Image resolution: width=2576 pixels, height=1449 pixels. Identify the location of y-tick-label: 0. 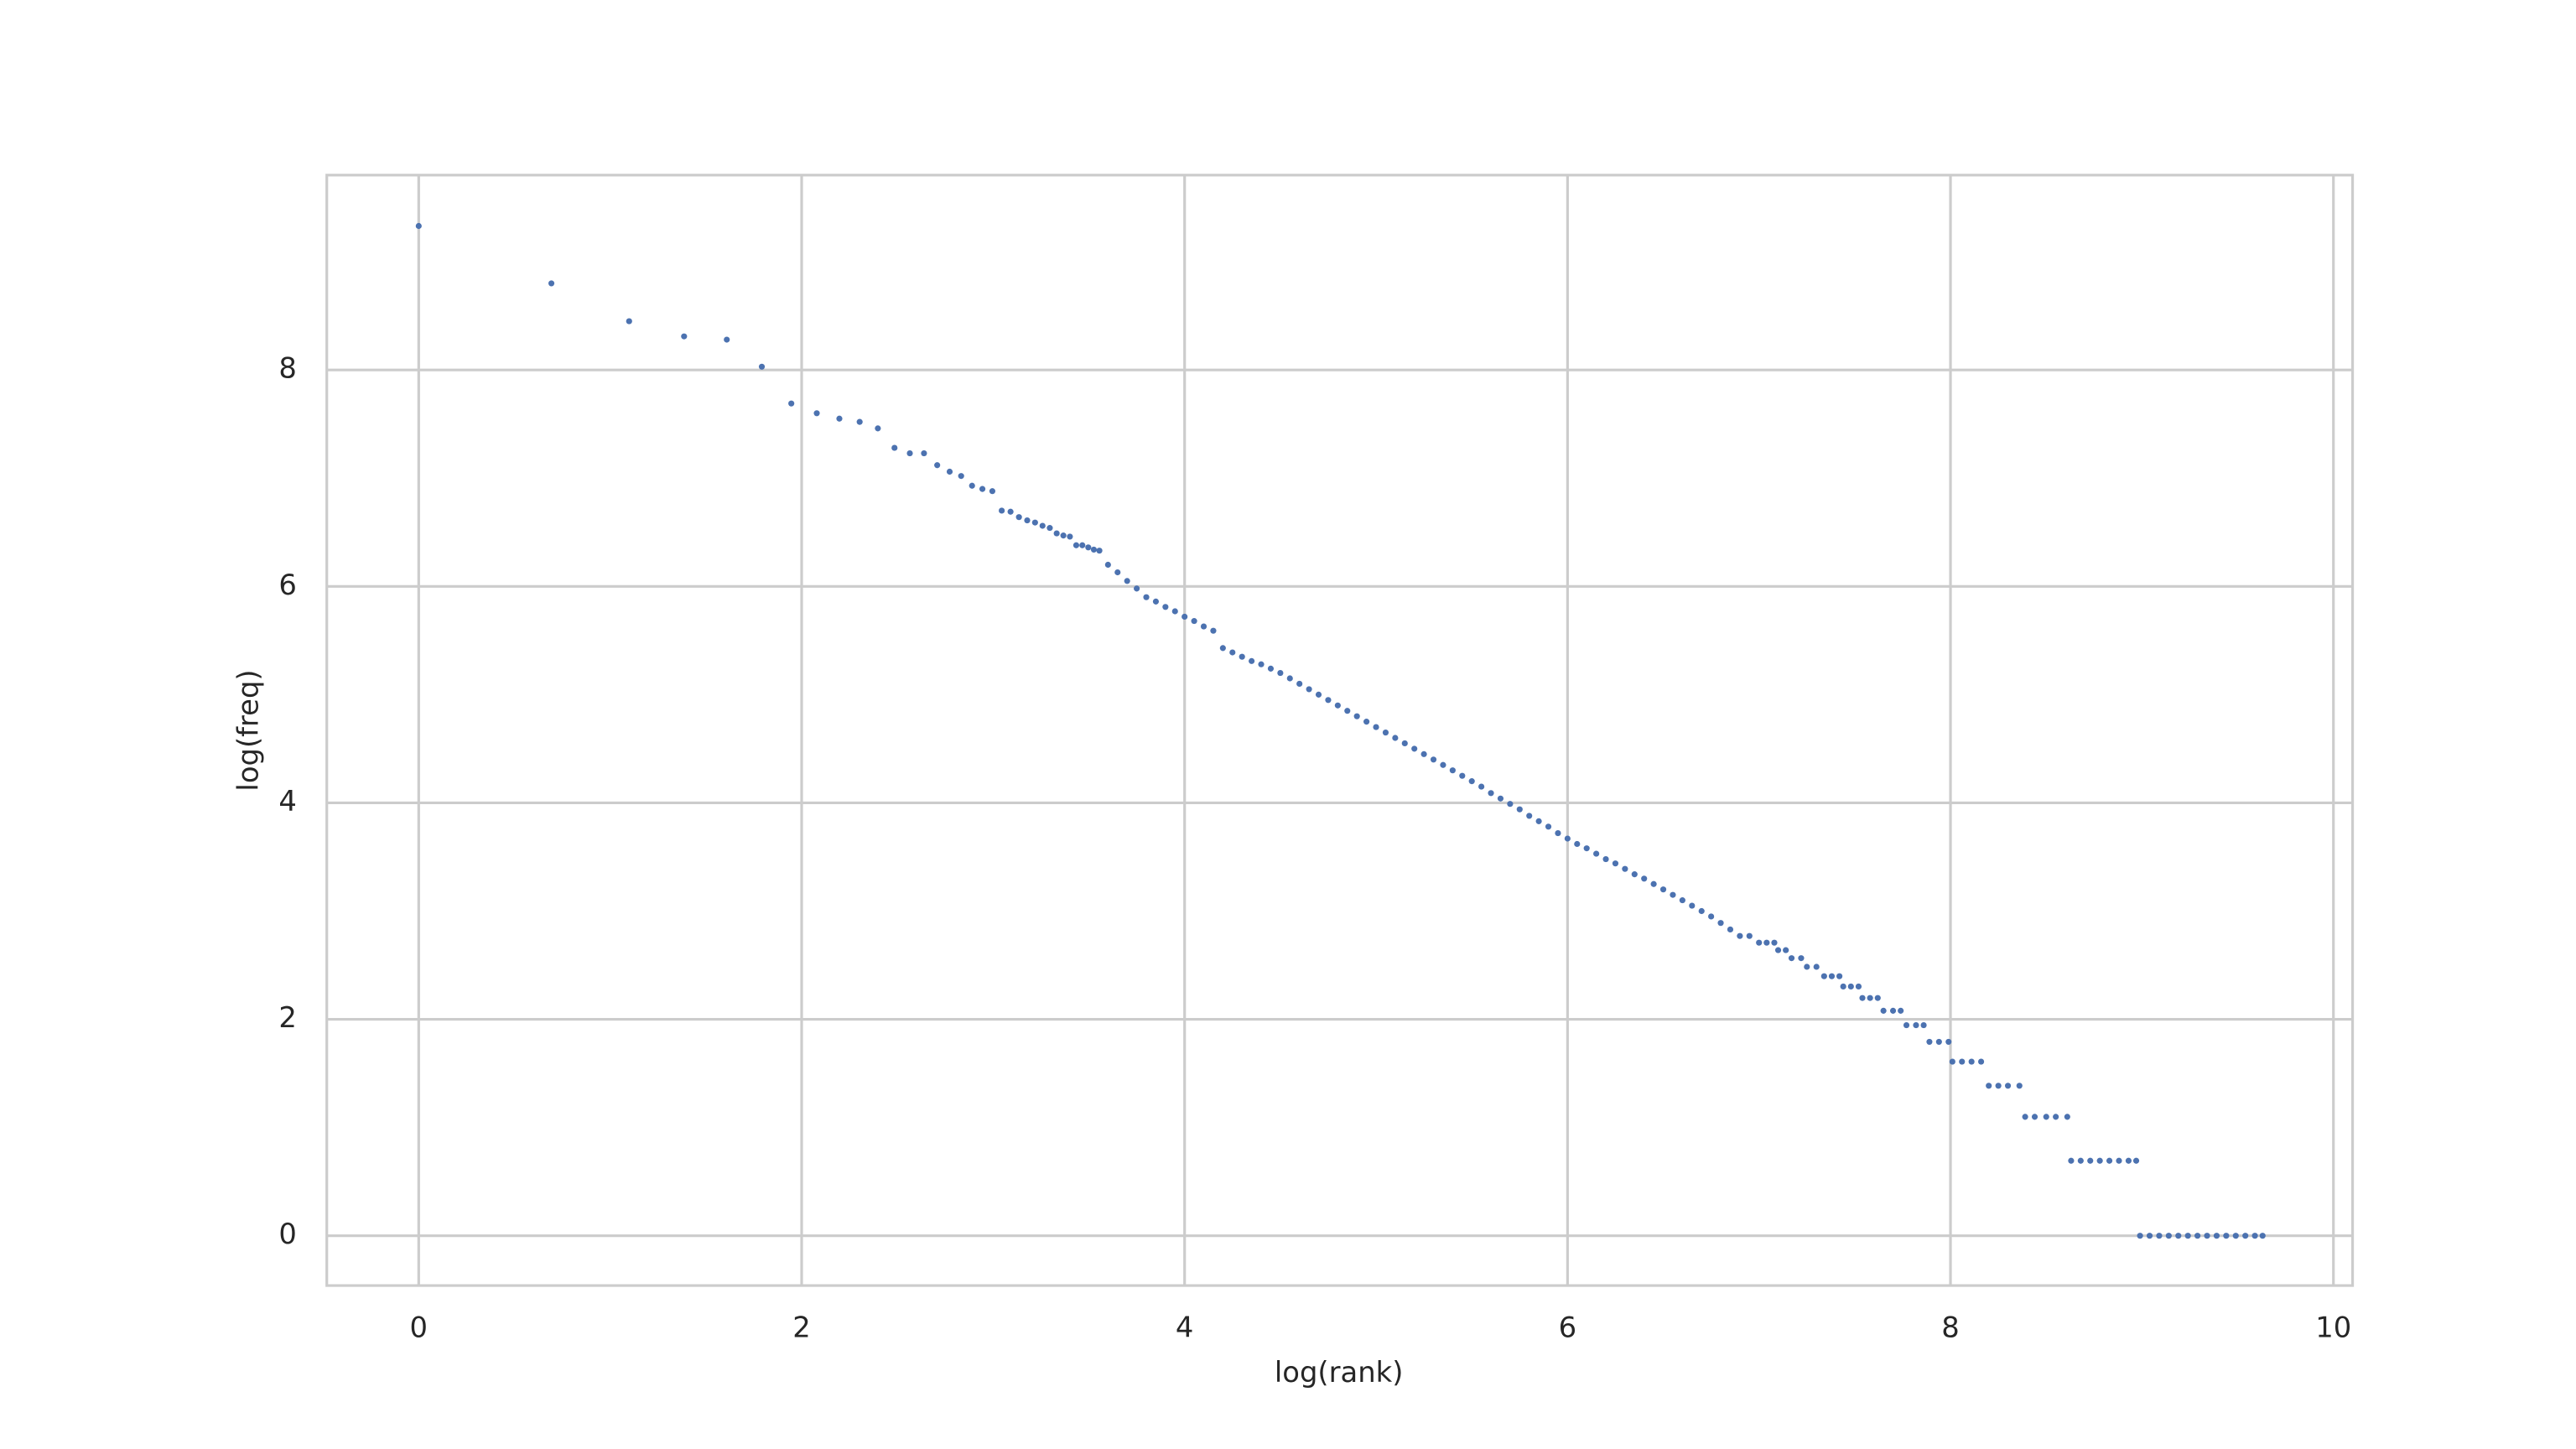
(287, 1234).